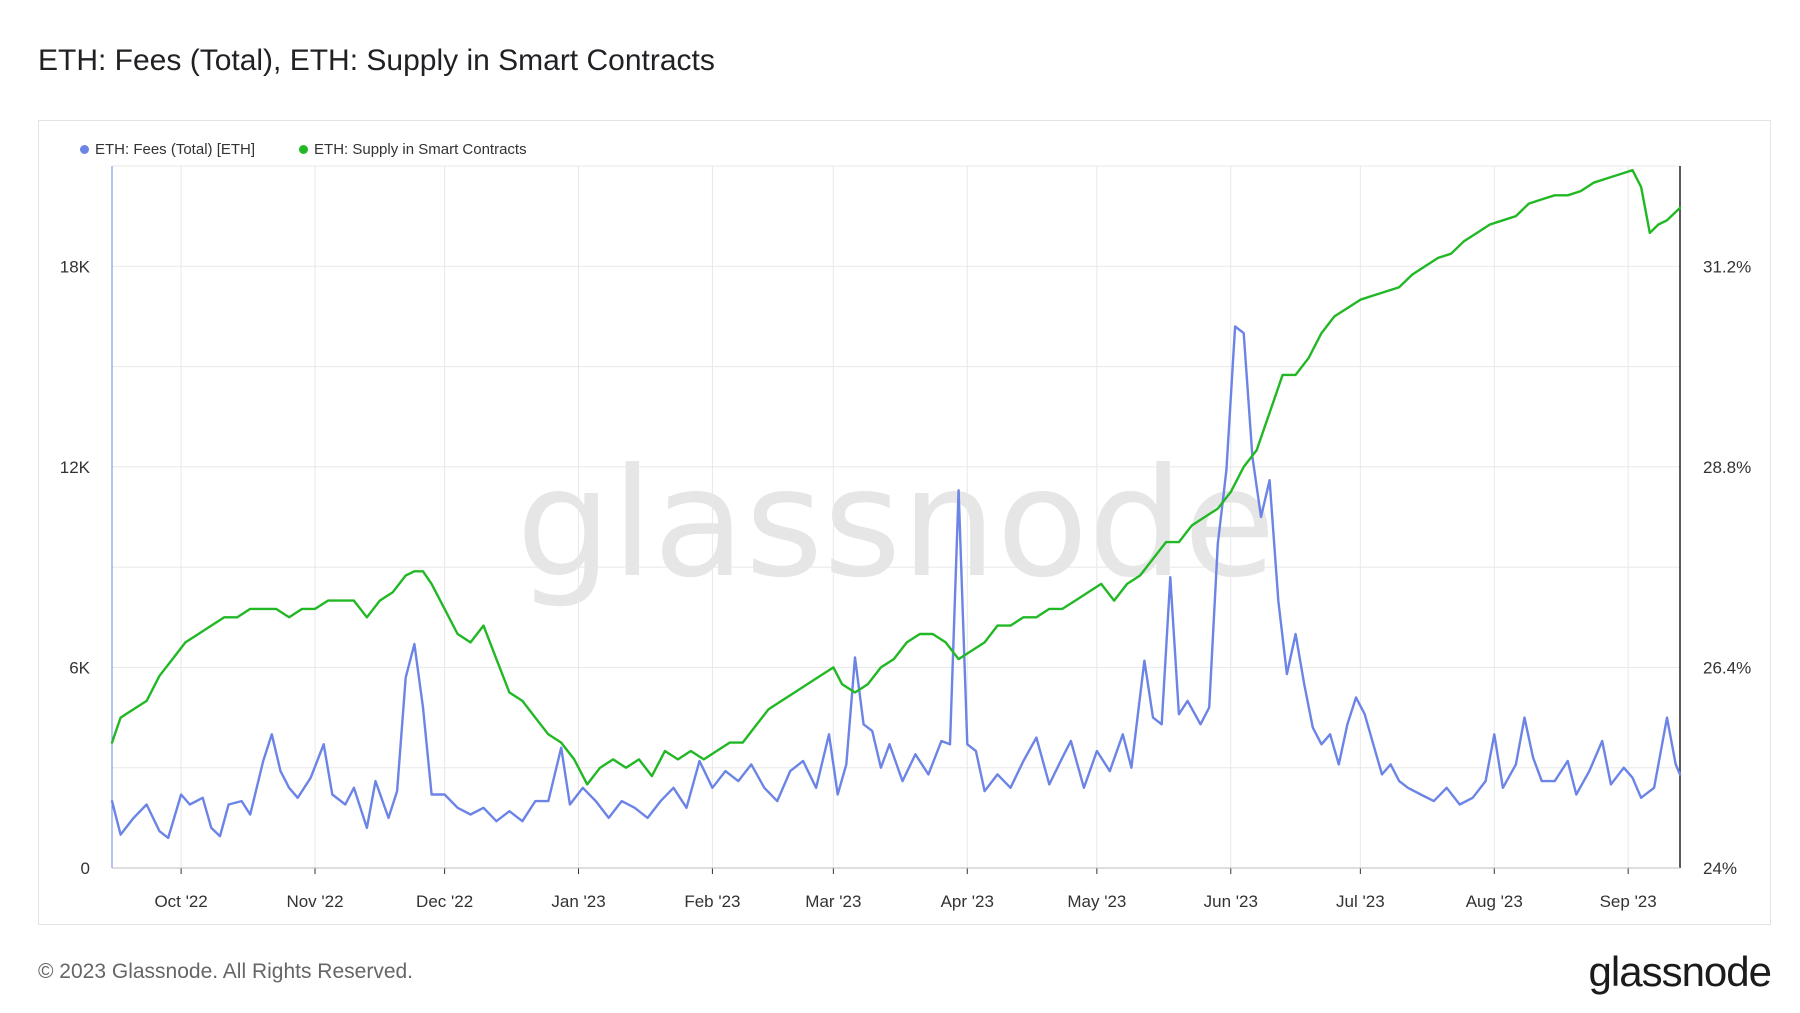 This screenshot has height=1013, width=1800. I want to click on x-tick-label: Mar '23, so click(833, 901).